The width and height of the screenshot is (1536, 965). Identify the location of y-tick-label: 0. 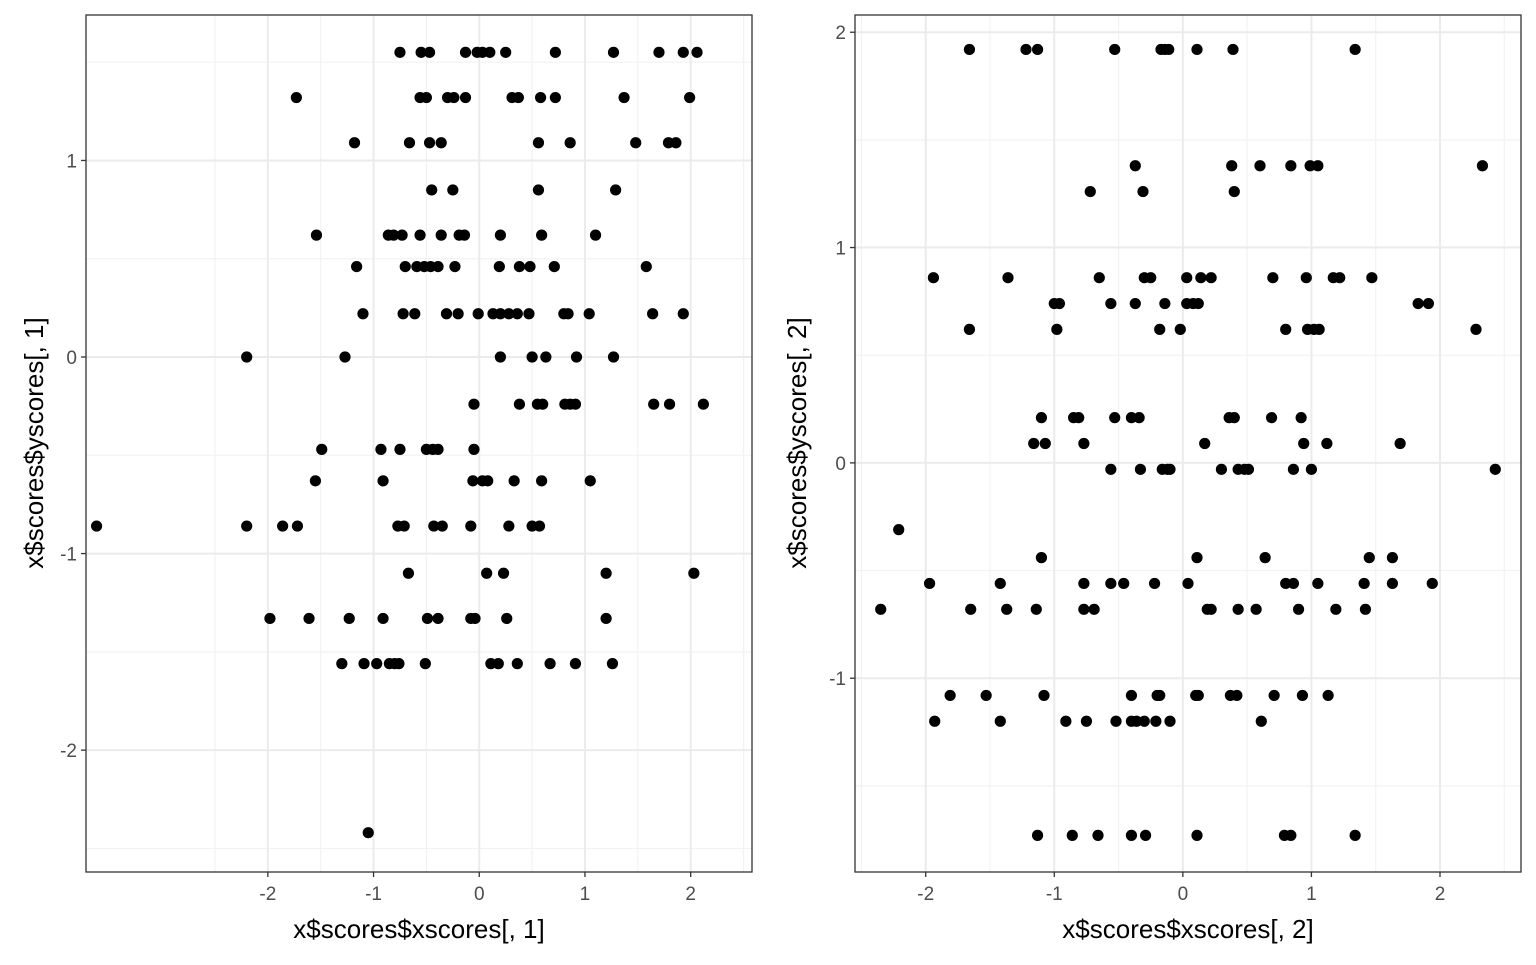
(840, 464).